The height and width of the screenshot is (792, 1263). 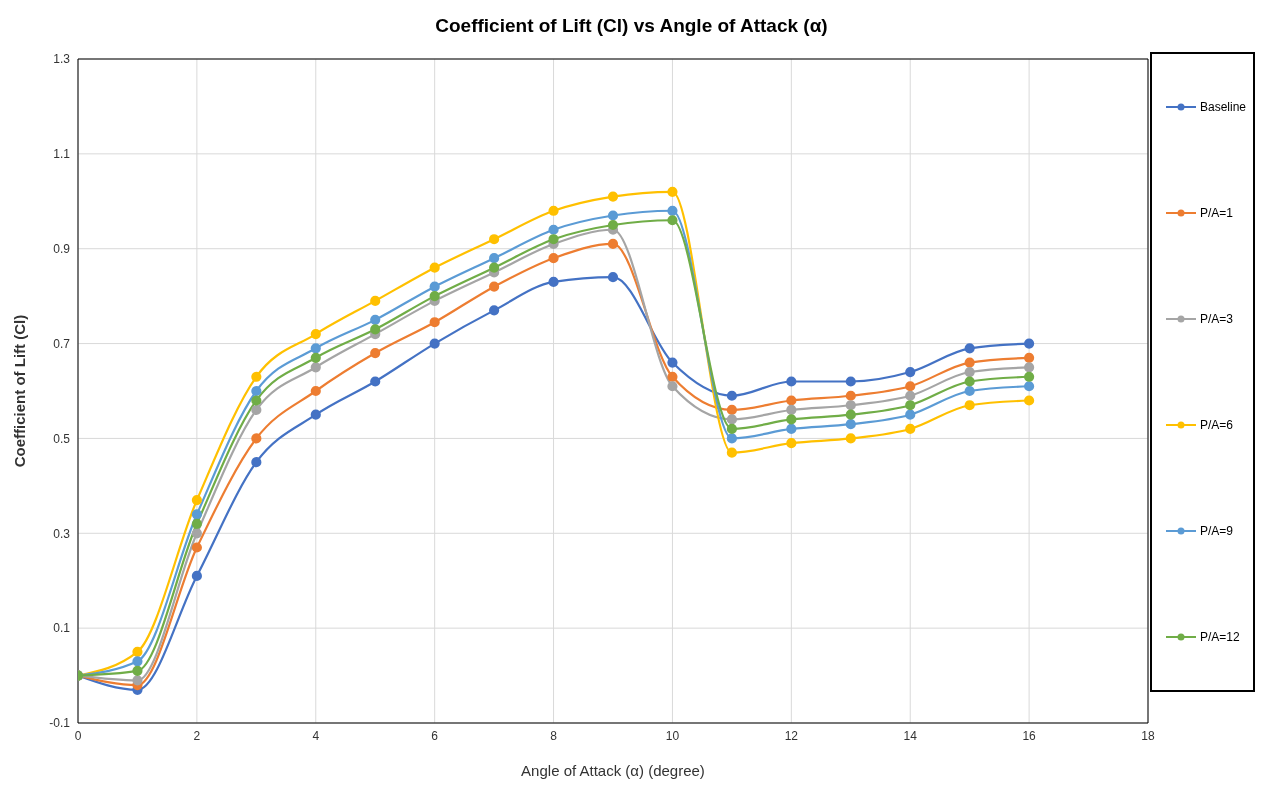 I want to click on chart-title: Coefficient of Lift (Cl) vs Angle of Attack (α), so click(x=631, y=26).